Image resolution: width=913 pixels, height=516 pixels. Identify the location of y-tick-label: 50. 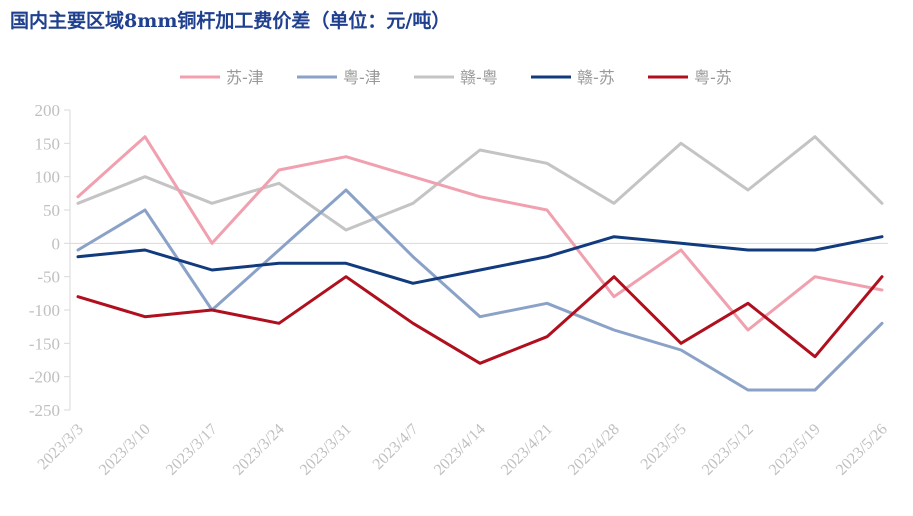
(51, 210).